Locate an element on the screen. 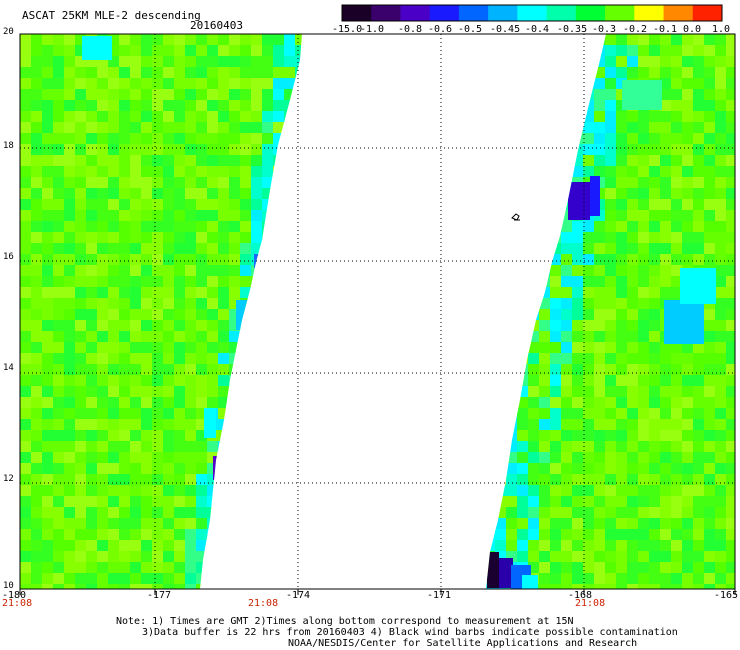 This screenshot has height=650, width=740. wind-barb-icon is located at coordinates (515, 217).